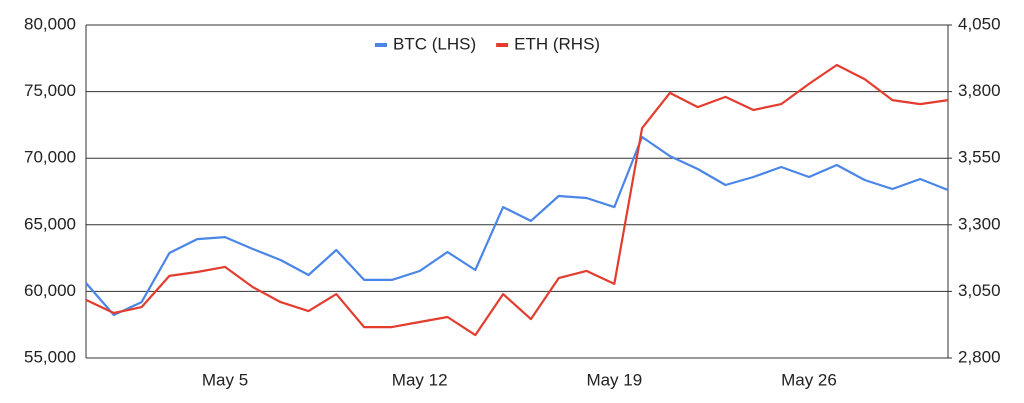  What do you see at coordinates (434, 43) in the screenshot?
I see `legend-label: BTC (LHS)` at bounding box center [434, 43].